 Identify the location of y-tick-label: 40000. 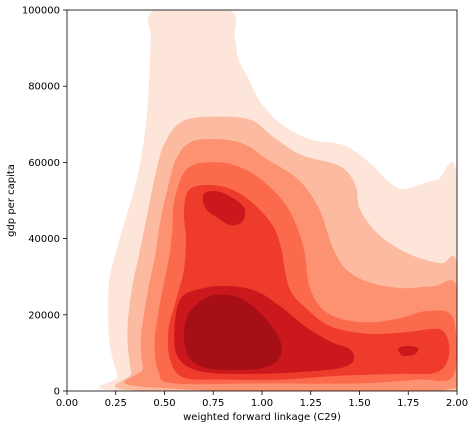
(44, 239).